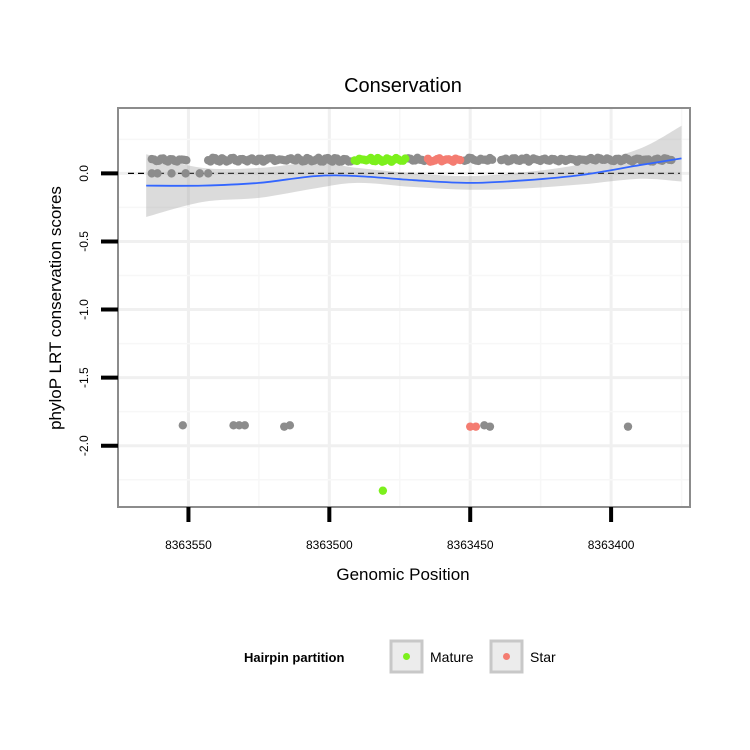 This screenshot has width=750, height=750. I want to click on chart-title: Conservation, so click(403, 86).